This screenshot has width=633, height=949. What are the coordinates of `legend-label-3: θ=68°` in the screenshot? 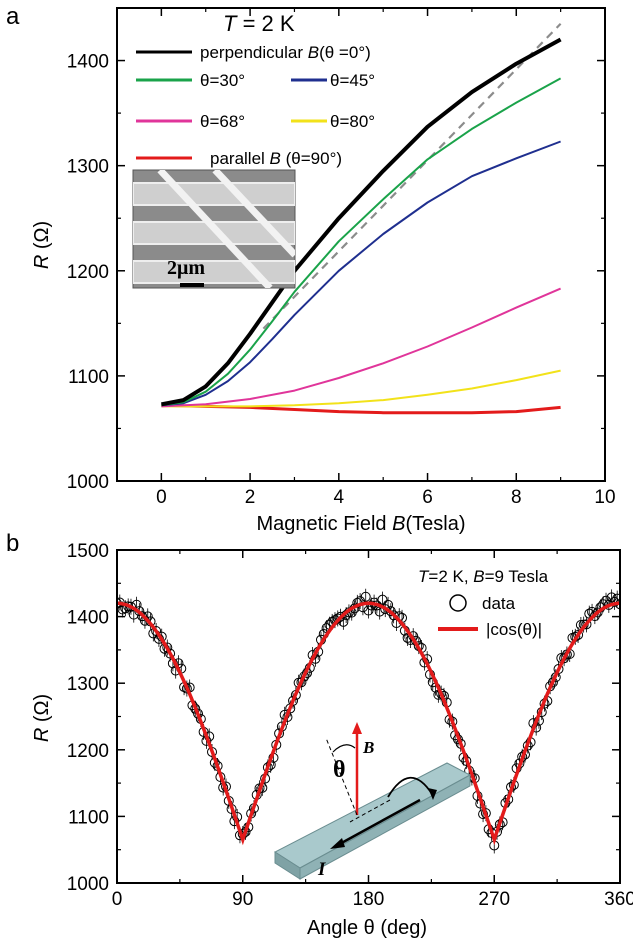 It's located at (222, 121).